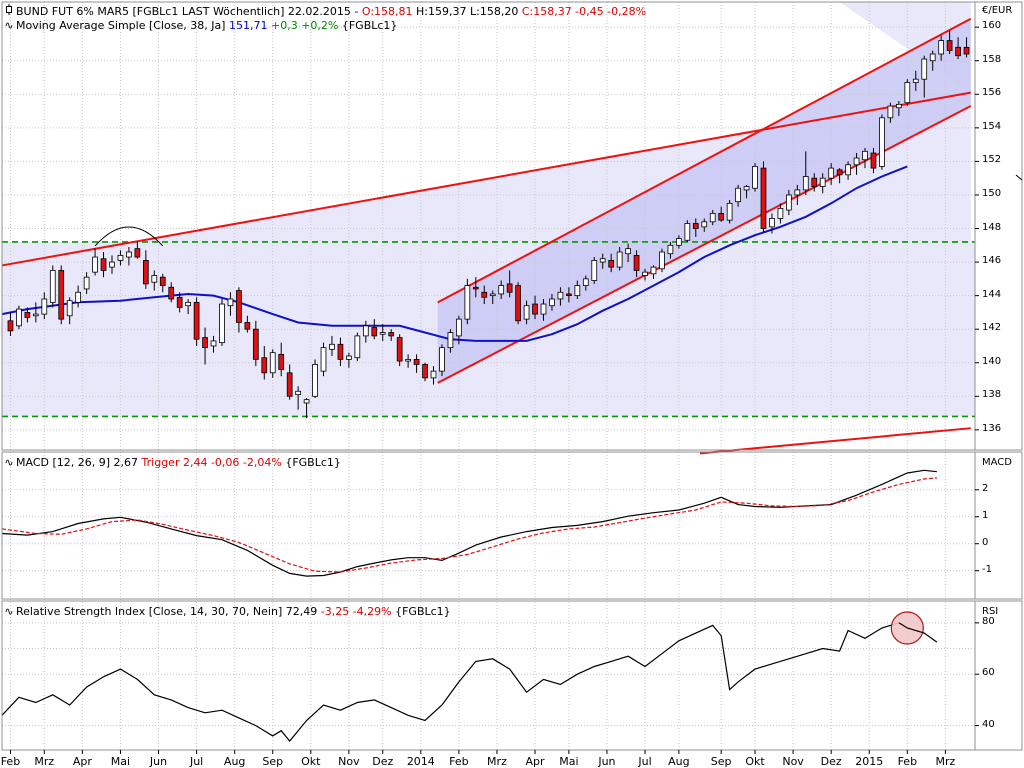 The height and width of the screenshot is (768, 1024). Describe the element at coordinates (82, 761) in the screenshot. I see `x-tick-label: Apr` at that location.